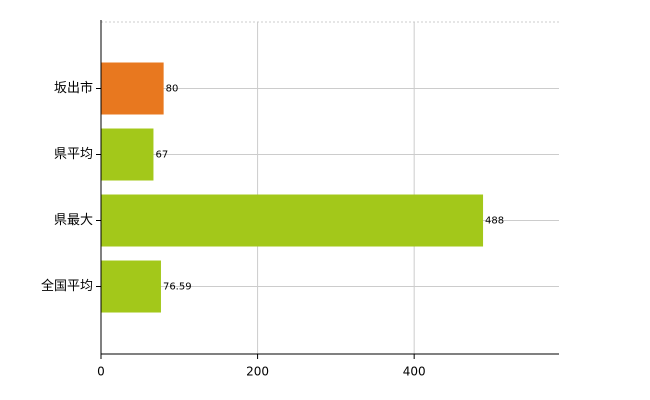  I want to click on y-tick-label: 県最大, so click(73, 220).